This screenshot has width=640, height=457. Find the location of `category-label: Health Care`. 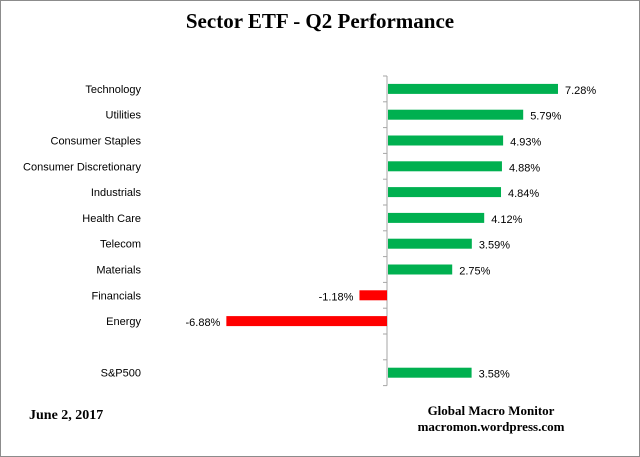

category-label: Health Care is located at coordinates (111, 219).